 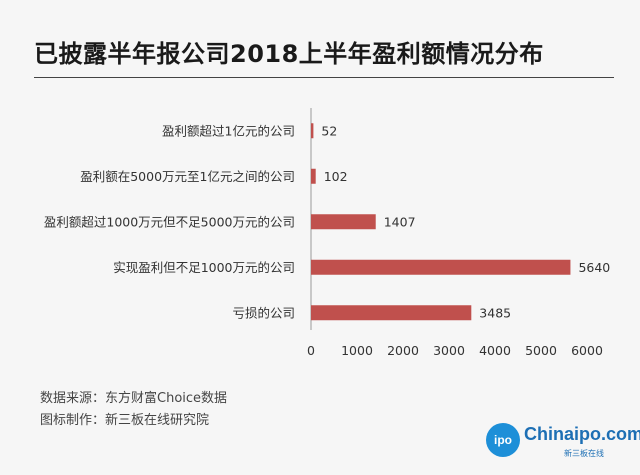 What do you see at coordinates (289, 54) in the screenshot?
I see `page-title: 已披露半年报公司2018上半年盈利额情况分布` at bounding box center [289, 54].